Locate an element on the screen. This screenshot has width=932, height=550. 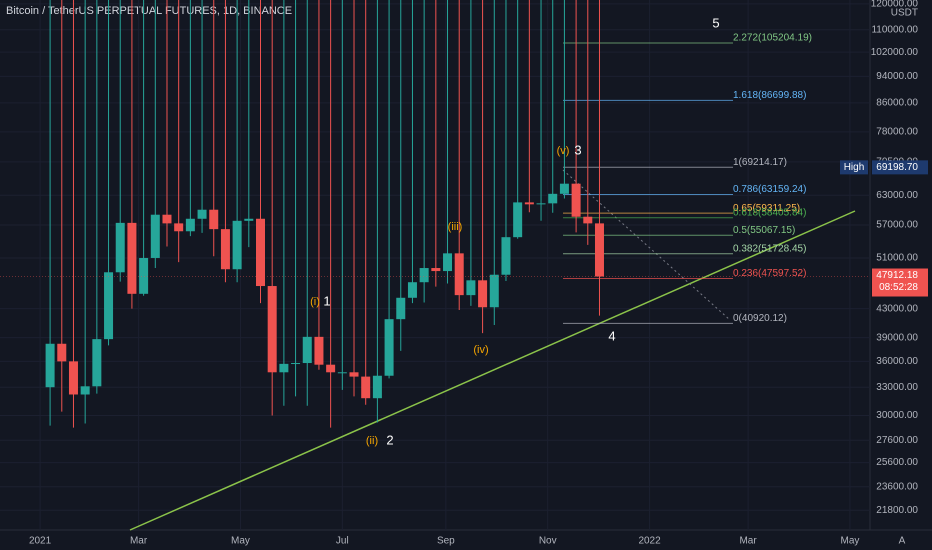
y-tick-label: 78000.00 is located at coordinates (897, 131).